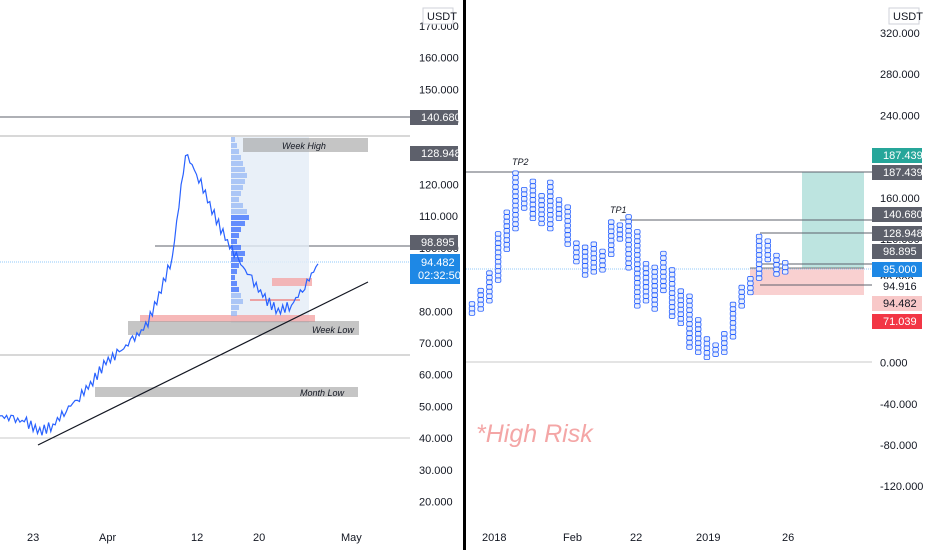 This screenshot has width=932, height=550. Describe the element at coordinates (439, 90) in the screenshot. I see `left-y-tick: 150.000` at that location.